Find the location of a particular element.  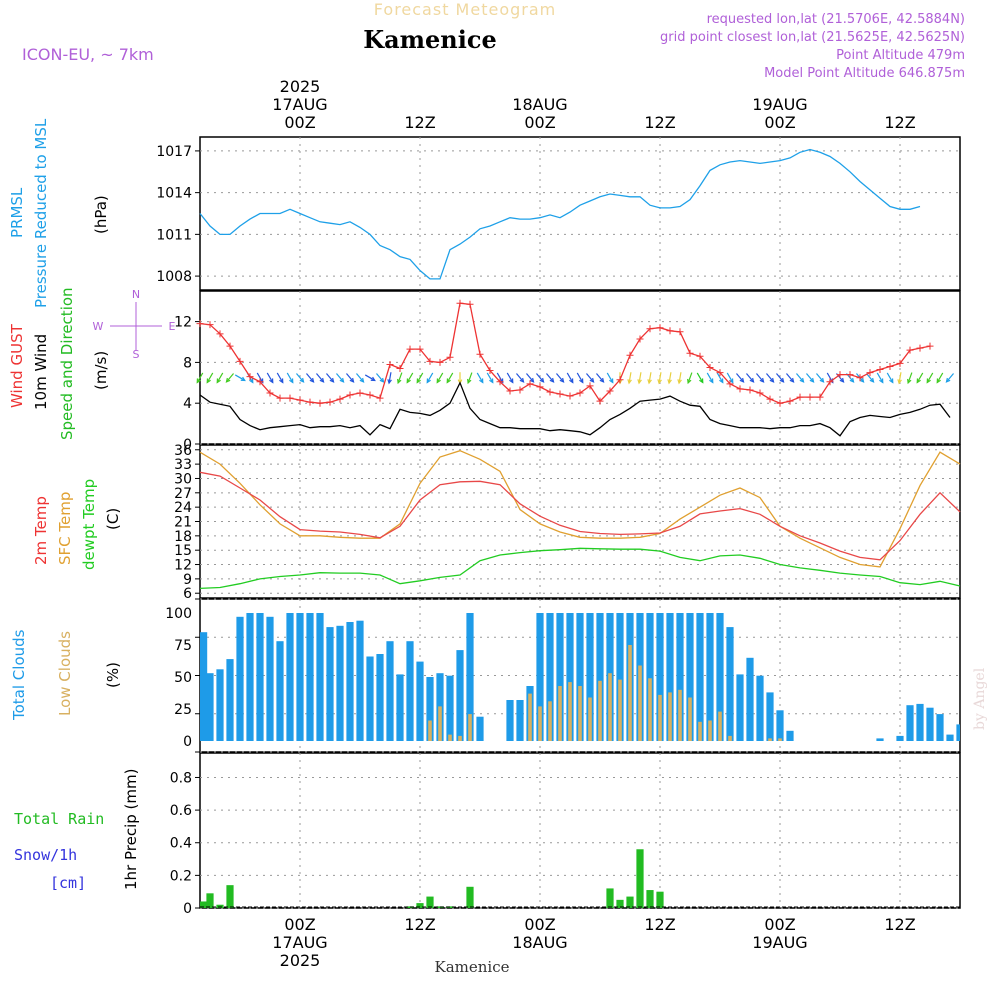

wind-gust-line is located at coordinates (565, 353).